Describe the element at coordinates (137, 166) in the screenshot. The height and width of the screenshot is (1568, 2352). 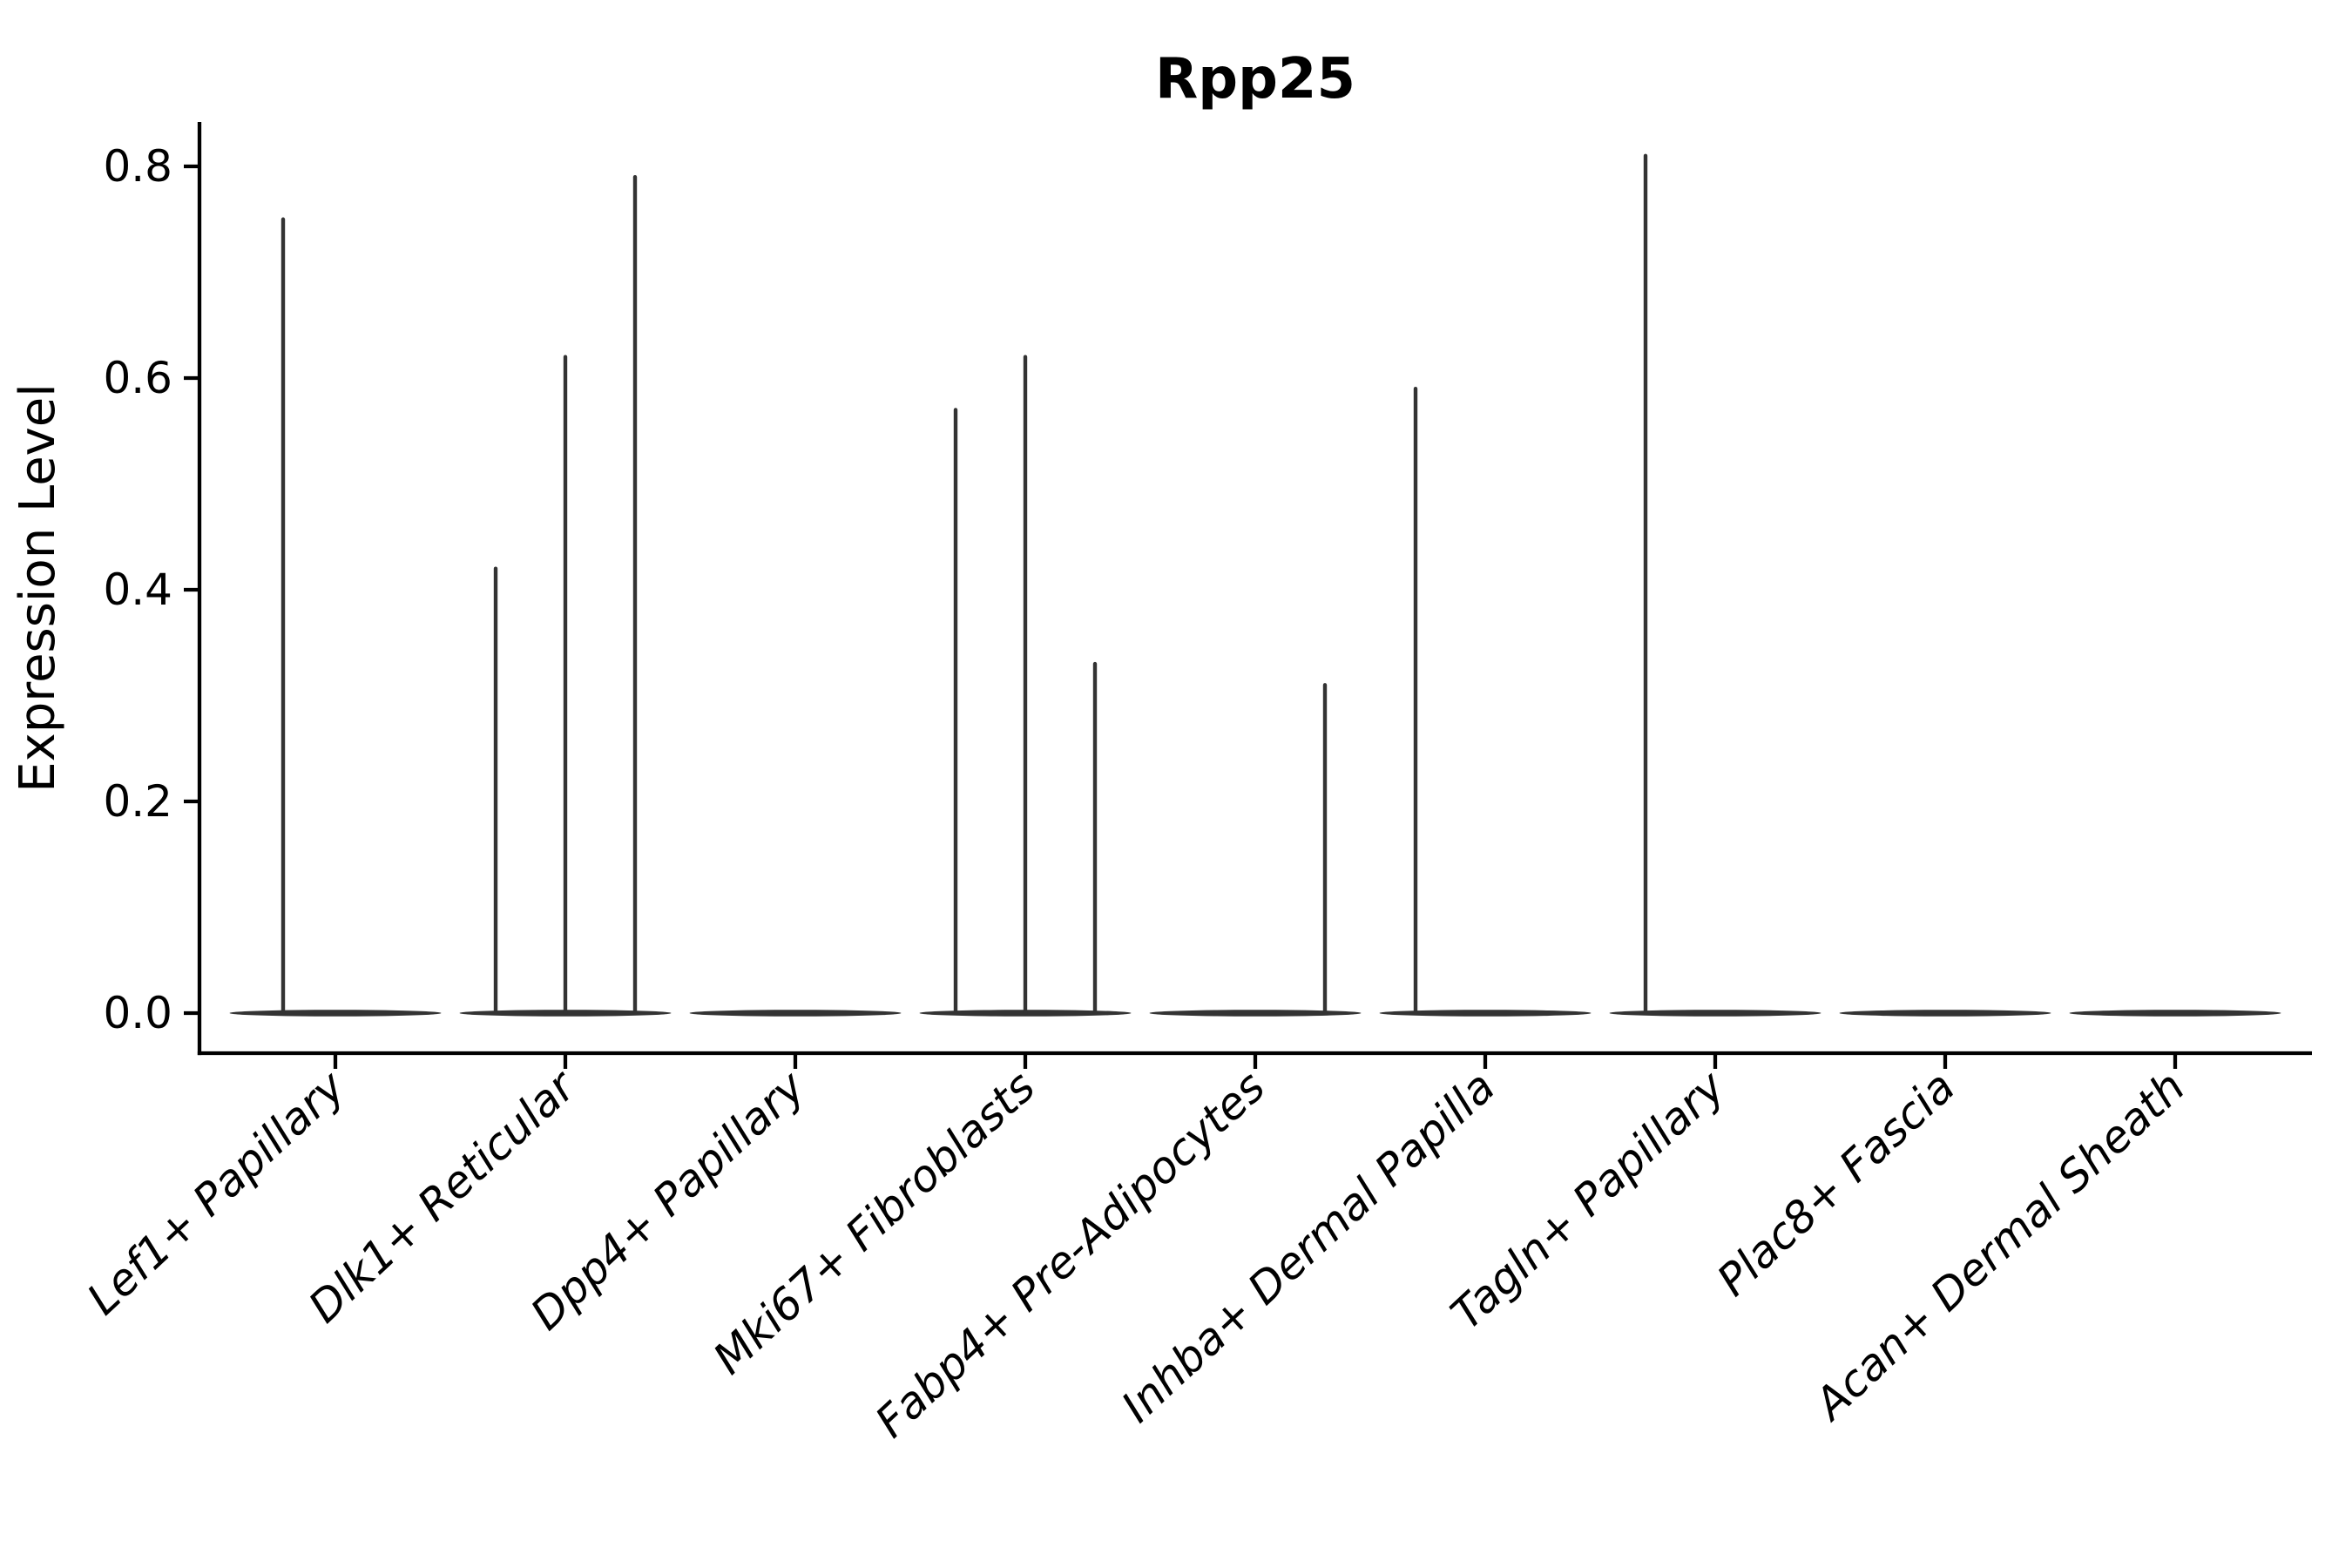
I see `y-tick-label: 0.8` at that location.